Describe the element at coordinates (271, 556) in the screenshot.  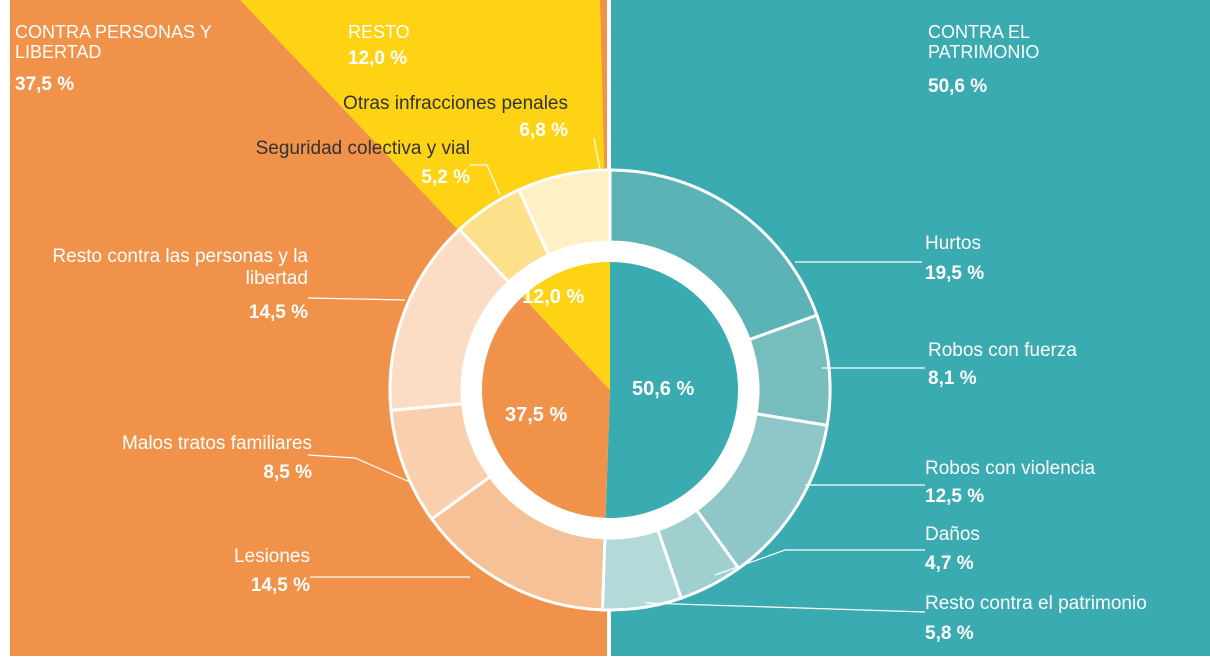
I see `segment-name: Lesiones` at that location.